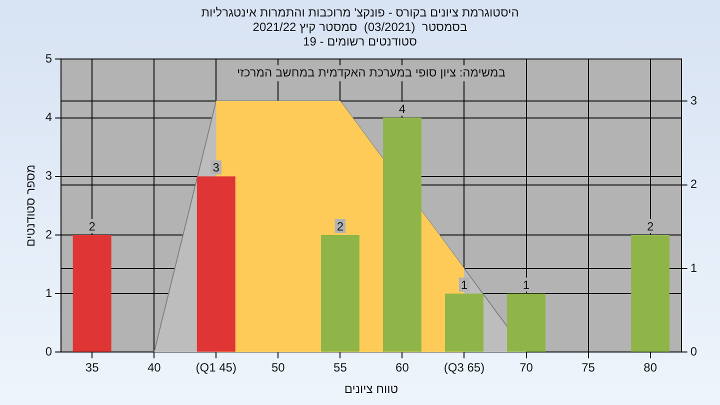 This screenshot has width=720, height=405. I want to click on y-tick-label: 3, so click(48, 175).